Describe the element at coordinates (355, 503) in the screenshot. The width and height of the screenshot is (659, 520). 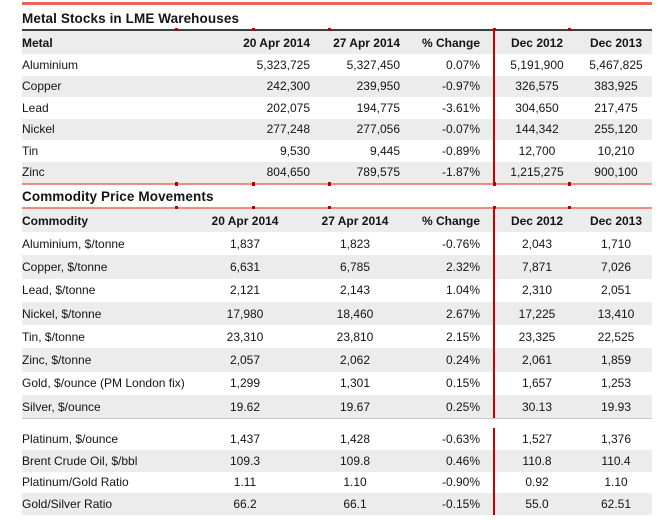
I see `cell: 66.1` at that location.